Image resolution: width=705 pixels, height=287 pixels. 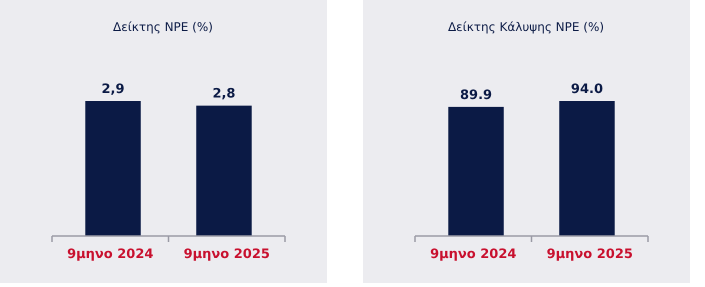 What do you see at coordinates (587, 89) in the screenshot?
I see `data-label: 94.0` at bounding box center [587, 89].